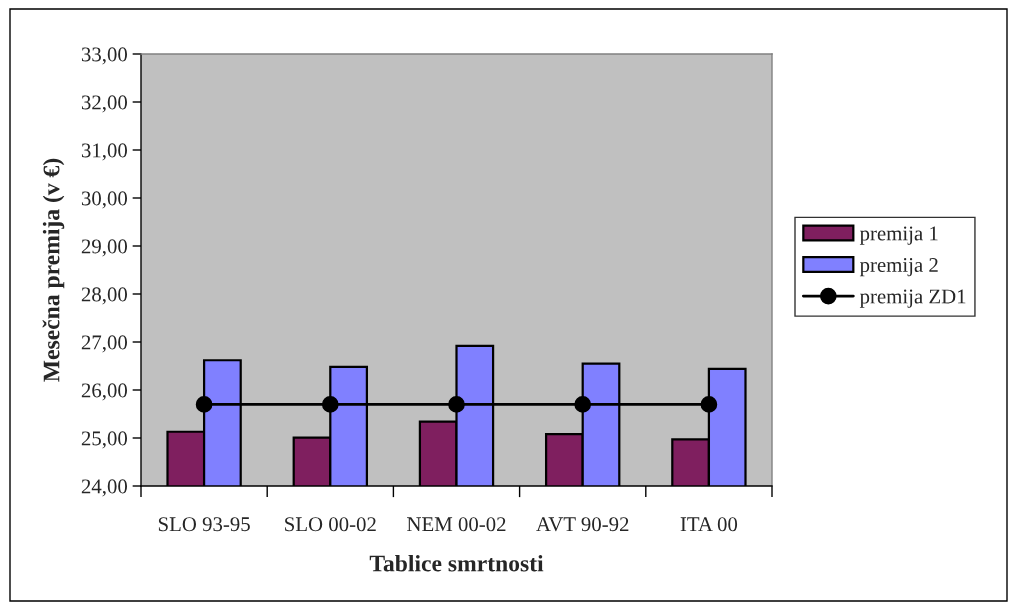  I want to click on y-tick-label: 31,00, so click(104, 152).